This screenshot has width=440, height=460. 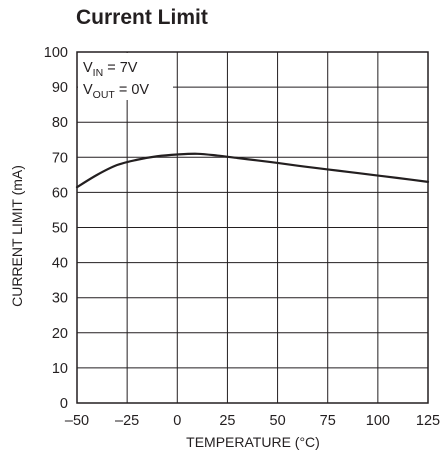 What do you see at coordinates (60, 88) in the screenshot?
I see `y-tick-label: 90` at bounding box center [60, 88].